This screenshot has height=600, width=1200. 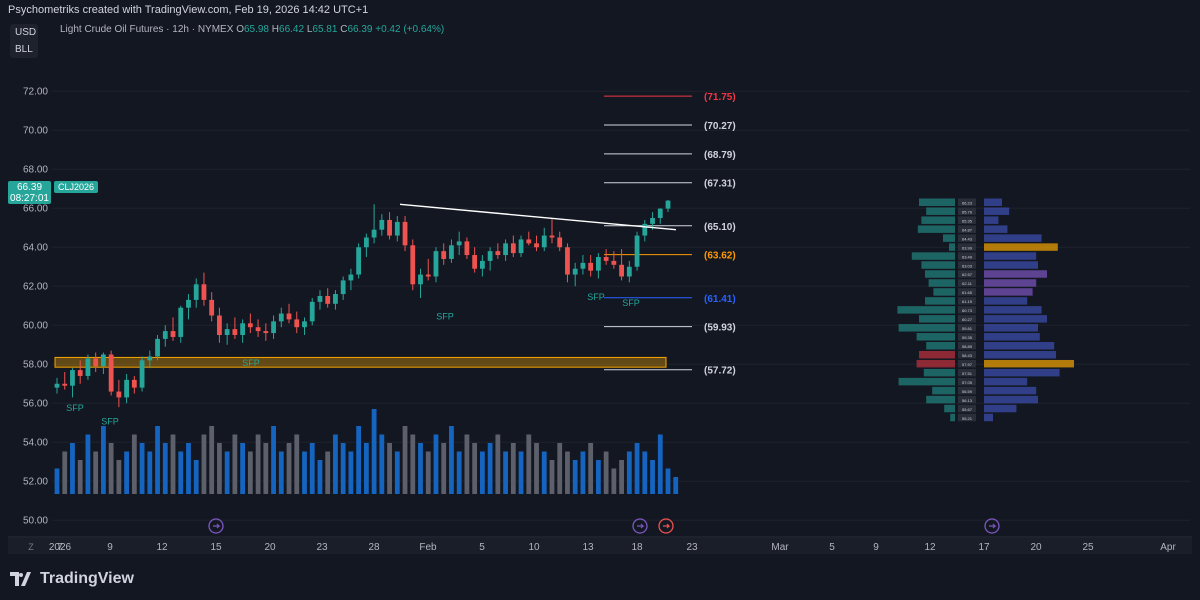 What do you see at coordinates (60, 547) in the screenshot?
I see `x-tick-label: 7` at bounding box center [60, 547].